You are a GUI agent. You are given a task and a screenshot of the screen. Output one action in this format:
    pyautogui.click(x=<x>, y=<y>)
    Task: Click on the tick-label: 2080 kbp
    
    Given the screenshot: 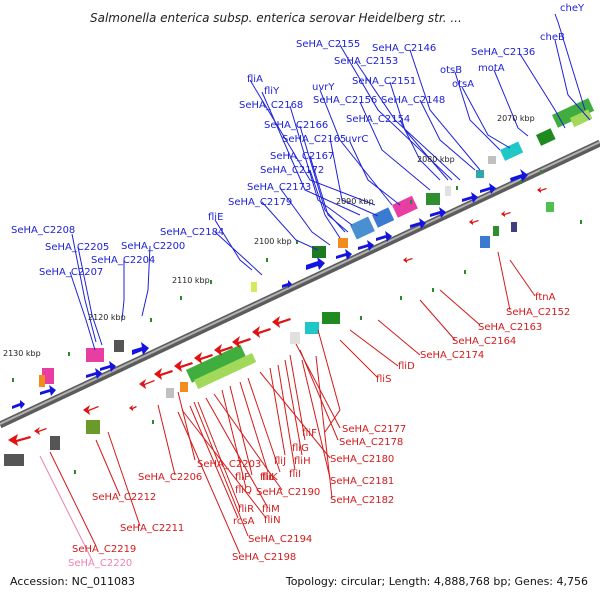 What is the action you would take?
    pyautogui.click(x=436, y=159)
    